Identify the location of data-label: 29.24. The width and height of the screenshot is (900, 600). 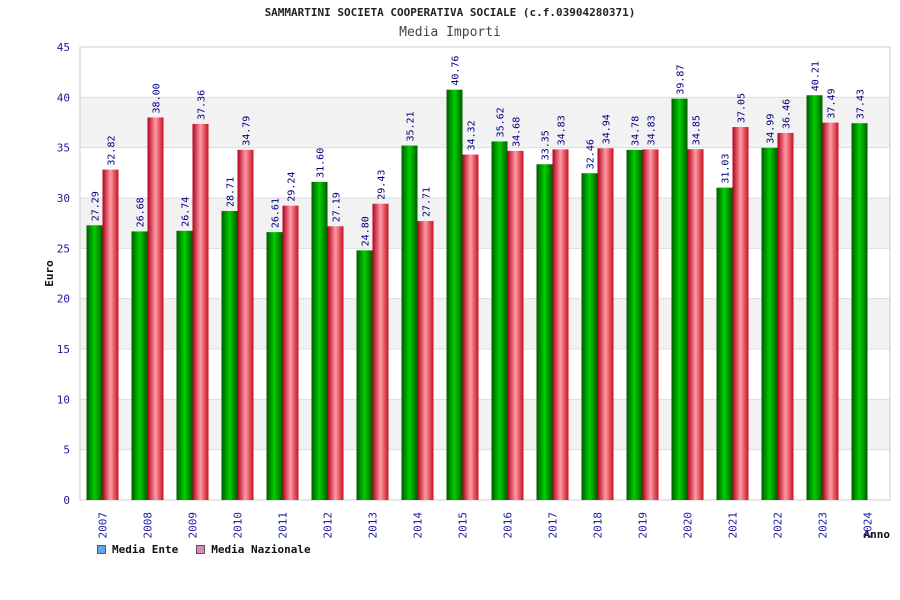
(292, 187).